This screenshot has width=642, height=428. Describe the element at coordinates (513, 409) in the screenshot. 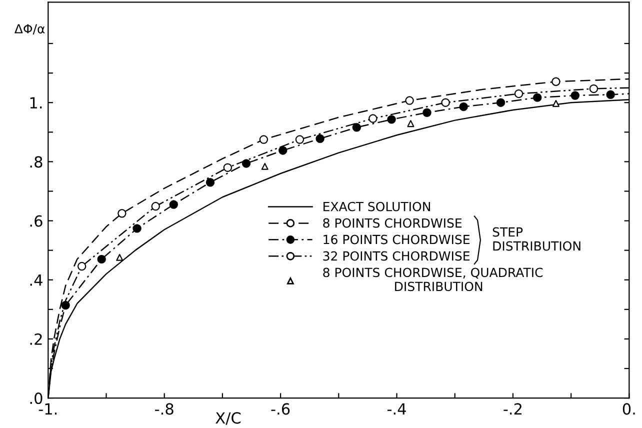

I see `x-tick-label: -.2` at that location.